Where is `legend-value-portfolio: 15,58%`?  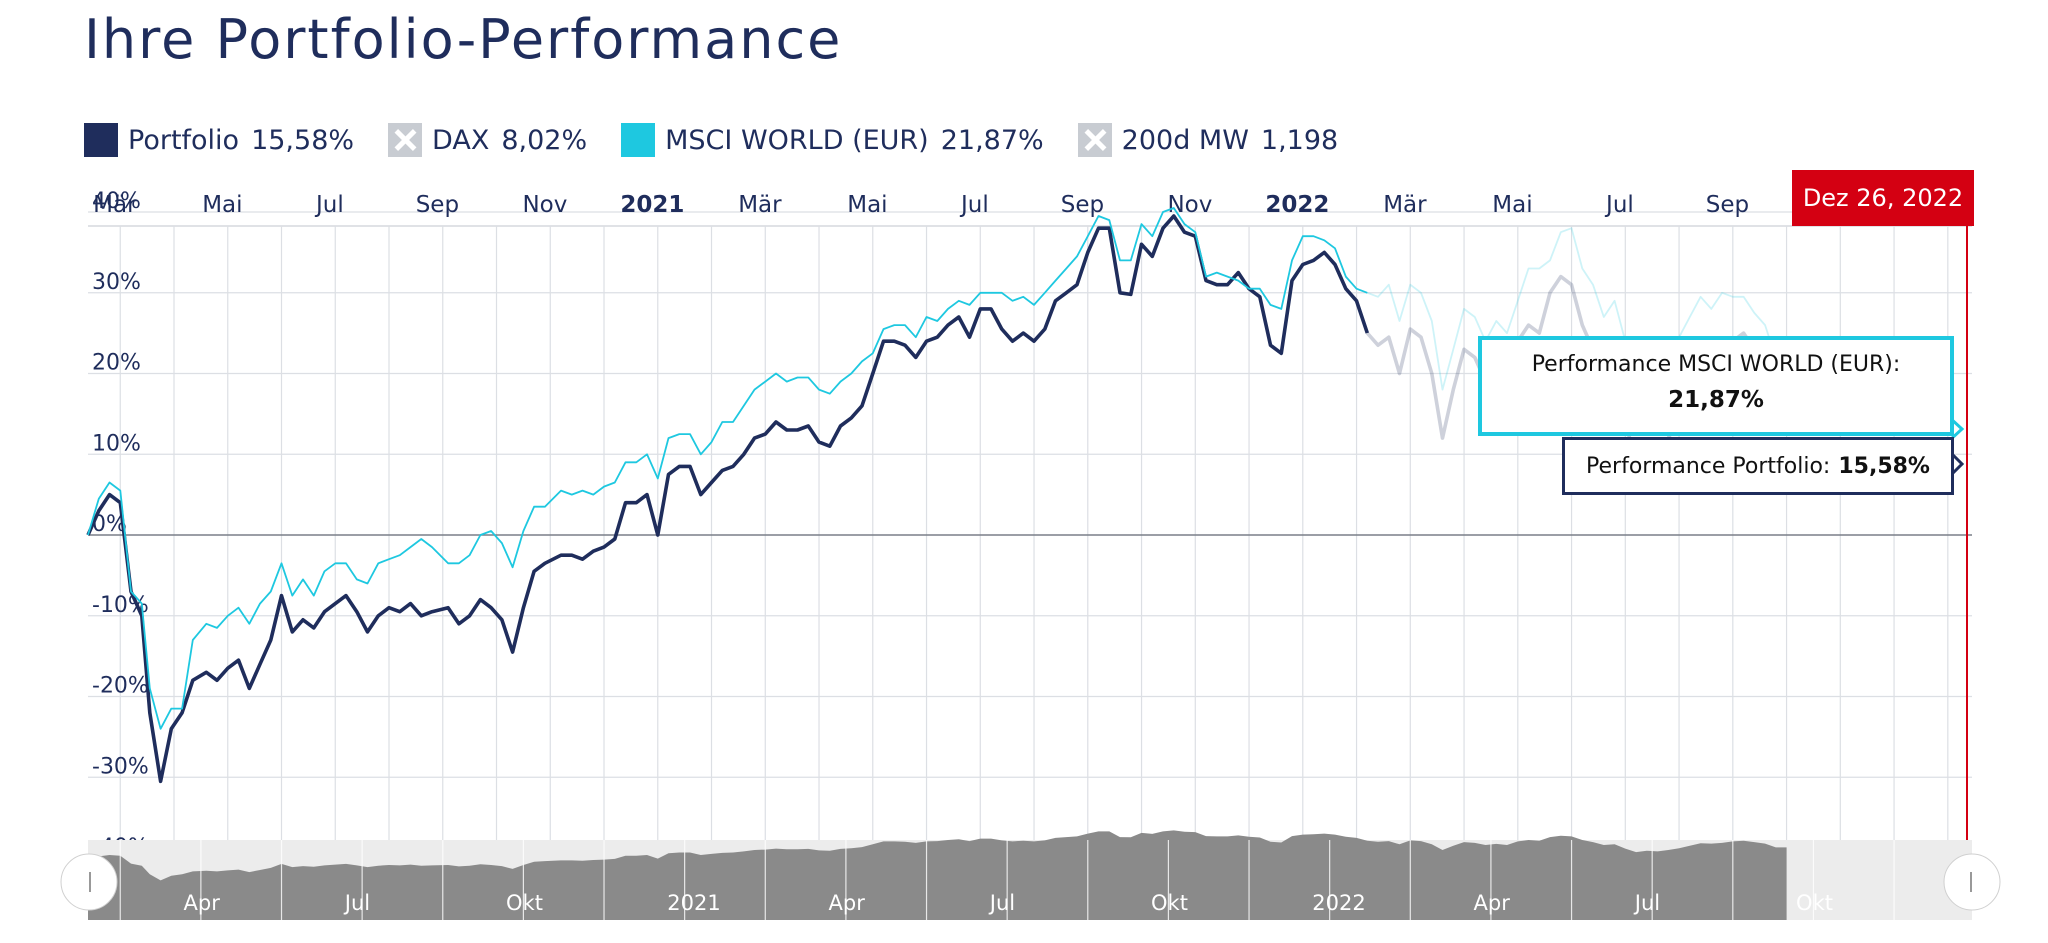
legend-value-portfolio: 15,58% is located at coordinates (303, 140).